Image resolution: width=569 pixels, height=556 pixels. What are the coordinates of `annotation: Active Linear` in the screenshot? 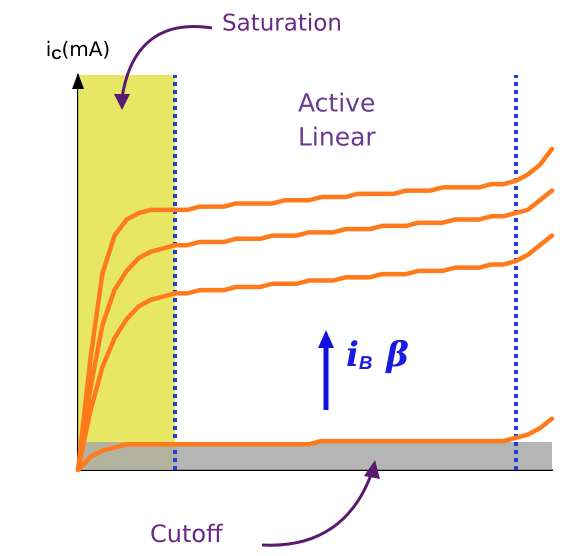 It's located at (341, 120).